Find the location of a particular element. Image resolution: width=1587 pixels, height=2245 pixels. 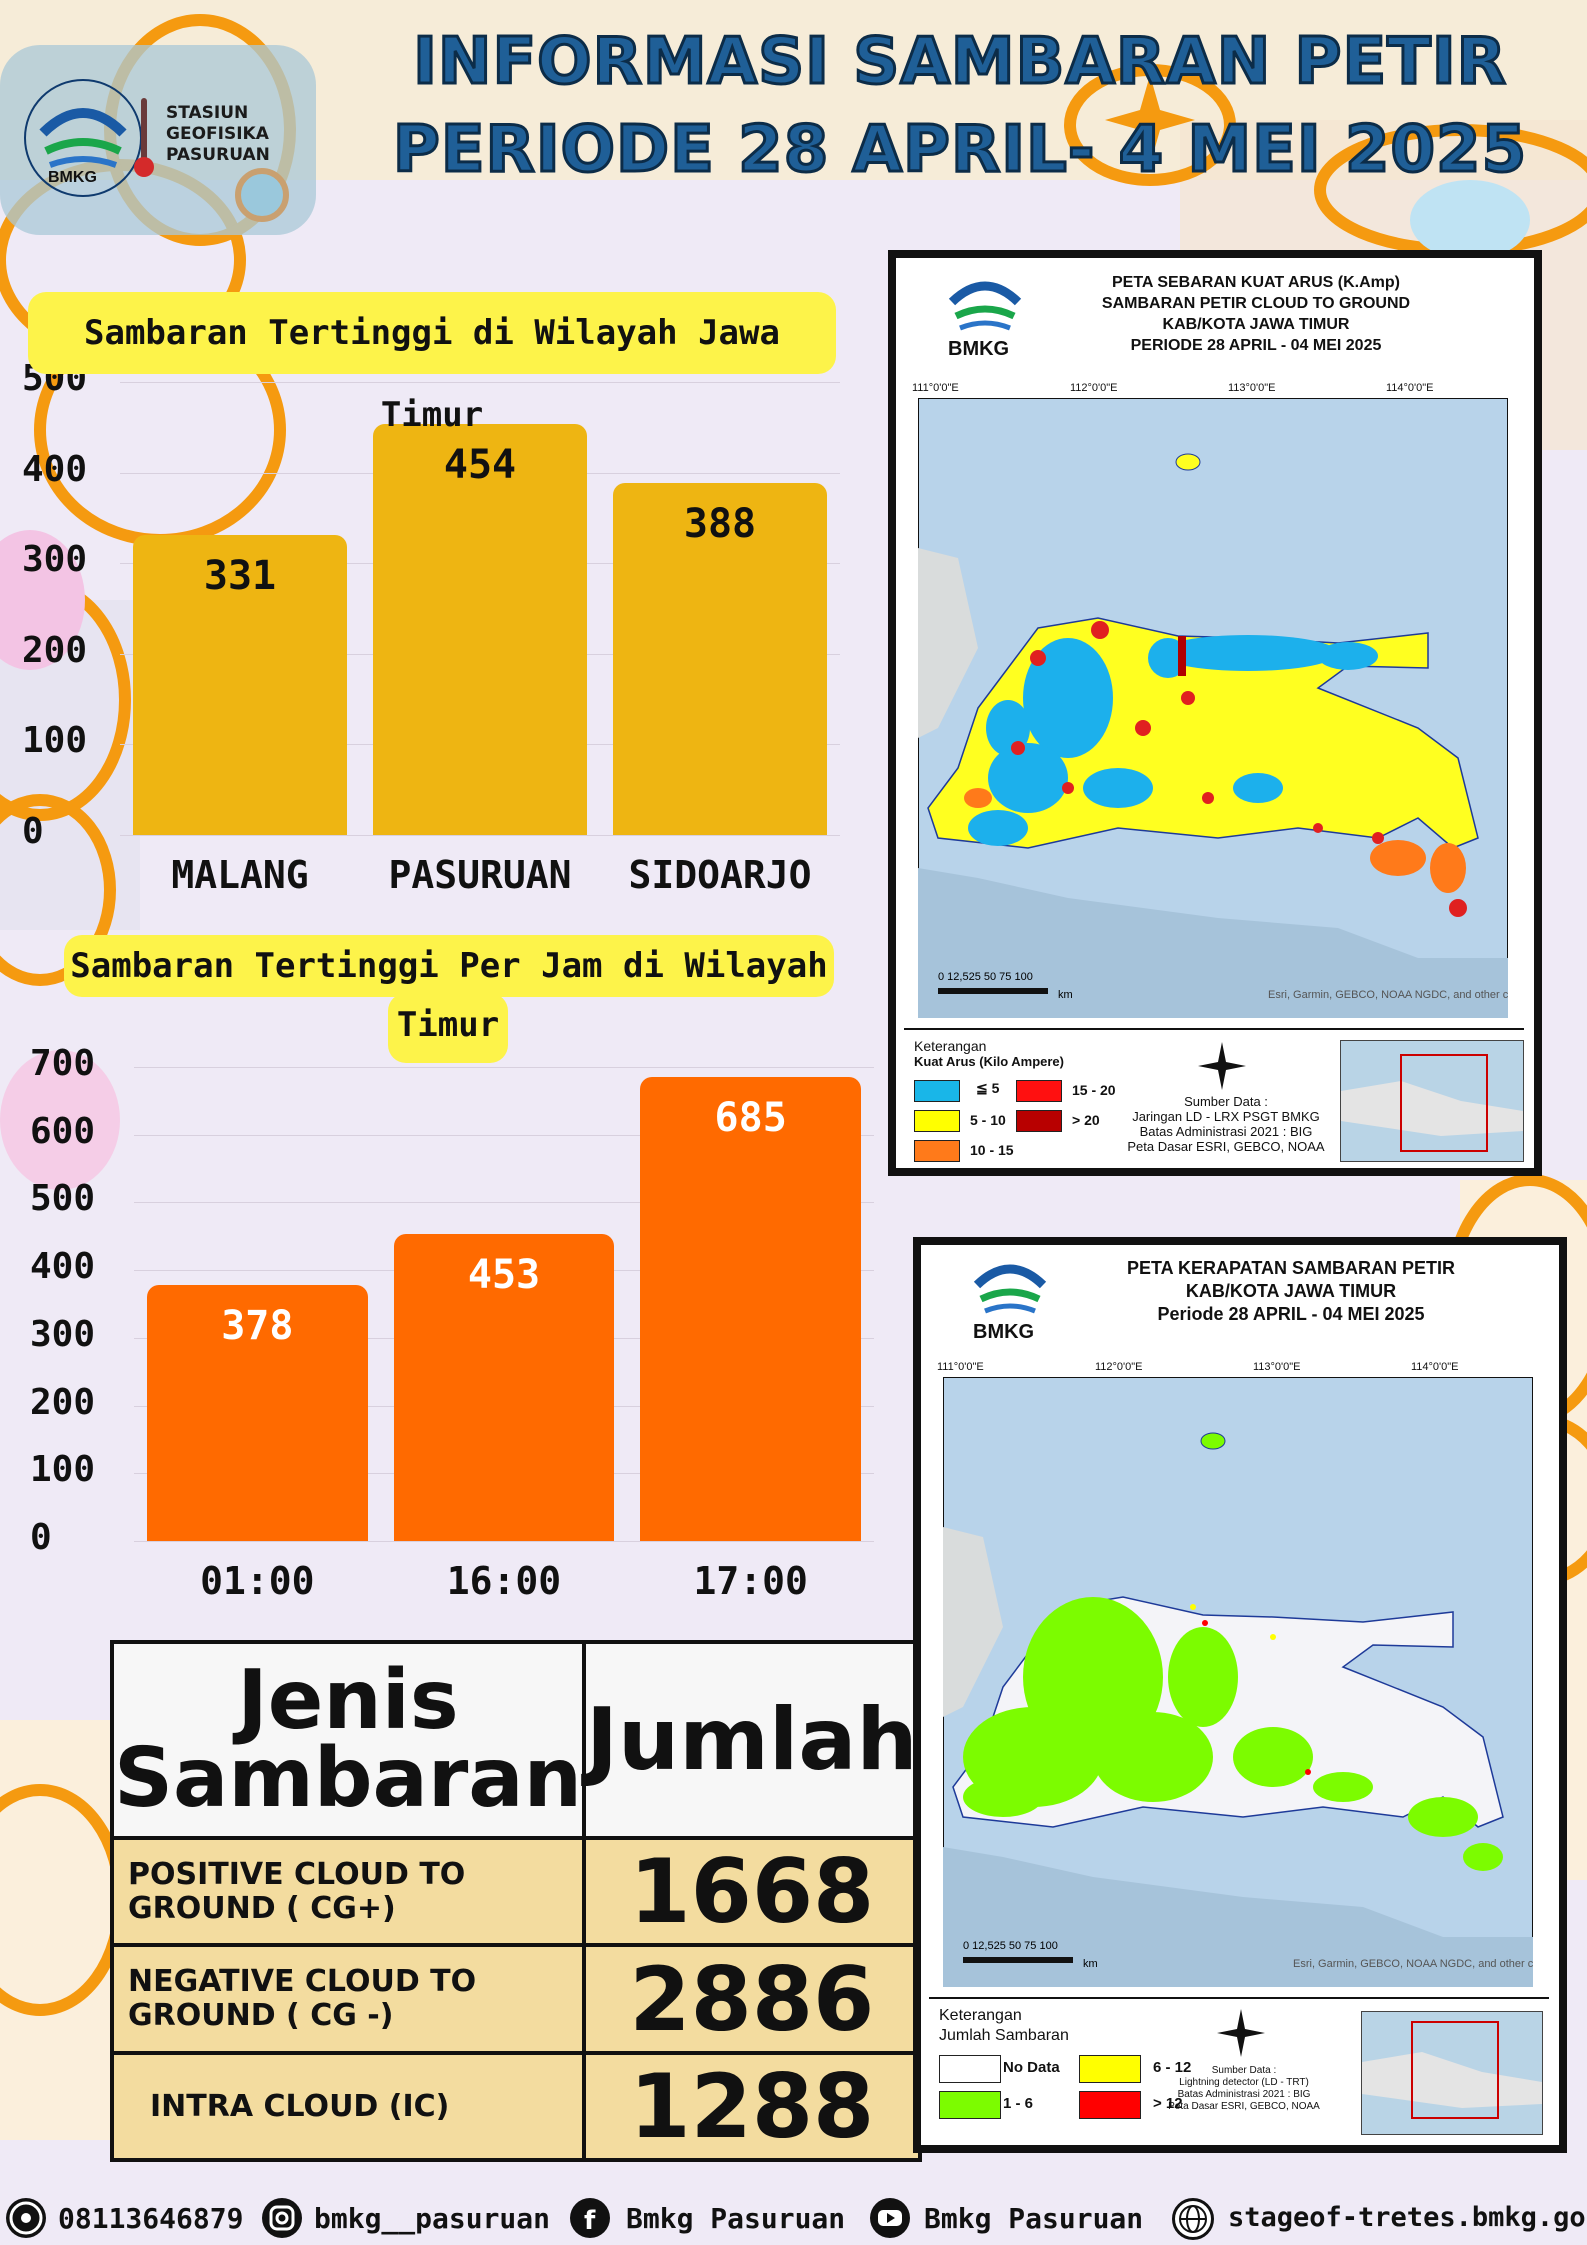

station-name-line2: GEOFISIKA is located at coordinates (217, 134).